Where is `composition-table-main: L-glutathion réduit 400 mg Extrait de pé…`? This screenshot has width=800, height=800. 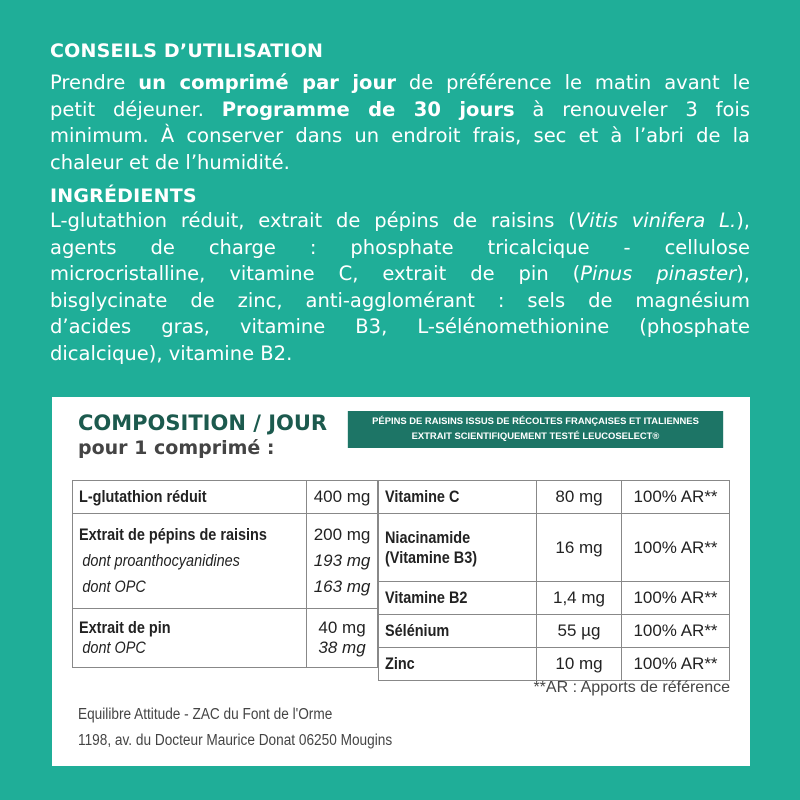
composition-table-main: L-glutathion réduit 400 mg Extrait de pé… is located at coordinates (224, 574).